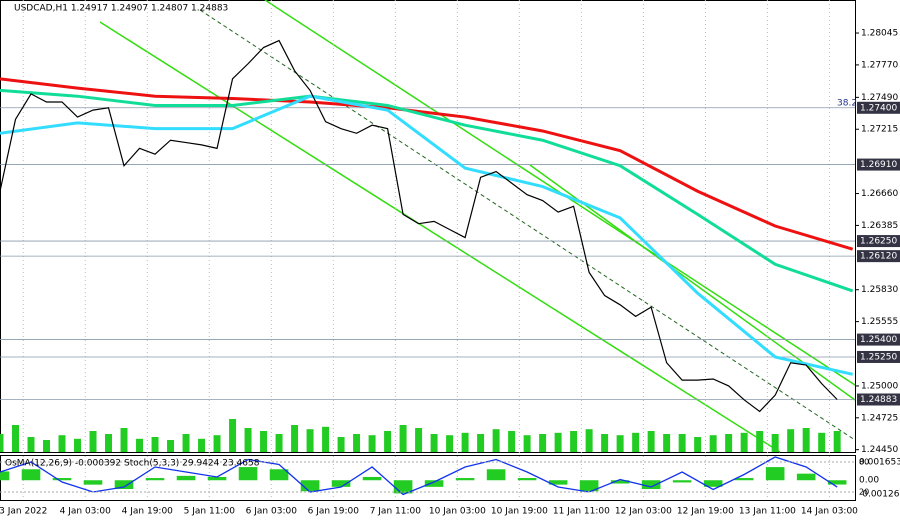 The width and height of the screenshot is (900, 523). Describe the element at coordinates (334, 512) in the screenshot. I see `x-tick-label: 6 Jan 19:00` at that location.